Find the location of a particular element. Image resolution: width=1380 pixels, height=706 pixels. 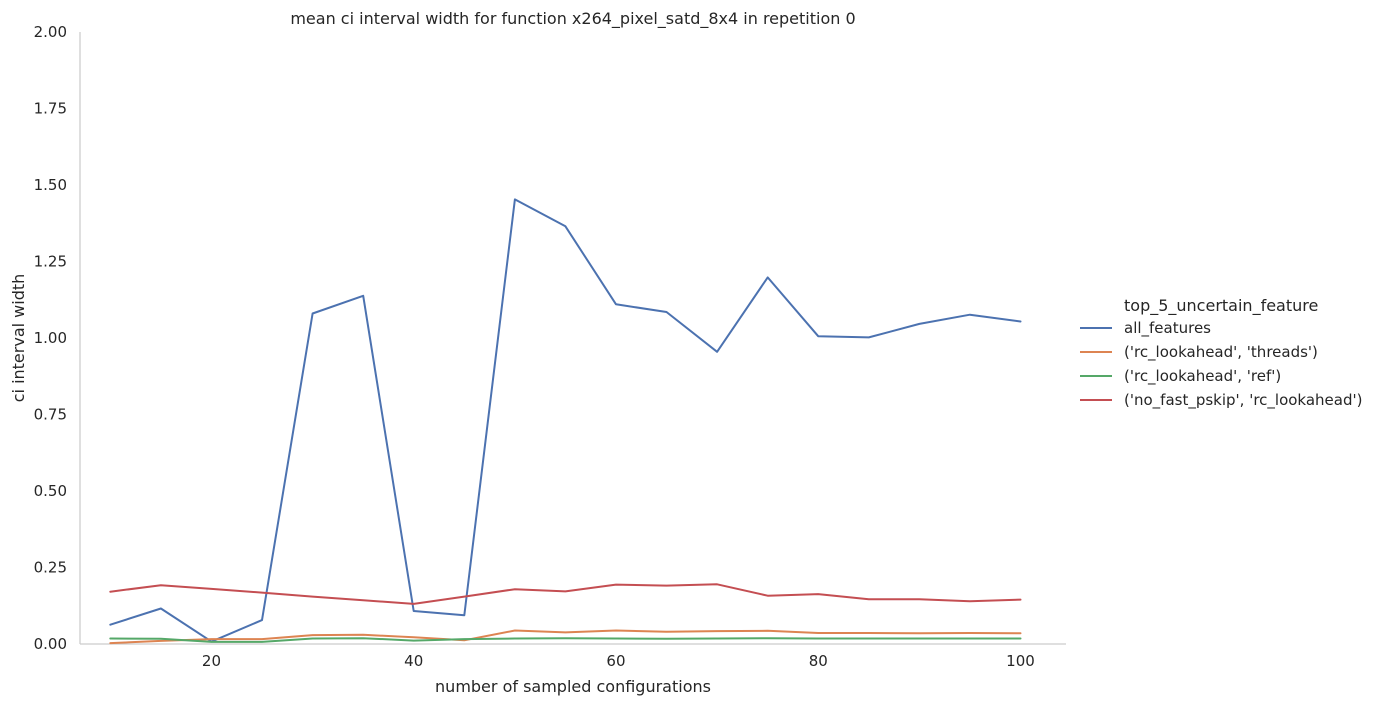

x-tick-label: 20 is located at coordinates (211, 661).